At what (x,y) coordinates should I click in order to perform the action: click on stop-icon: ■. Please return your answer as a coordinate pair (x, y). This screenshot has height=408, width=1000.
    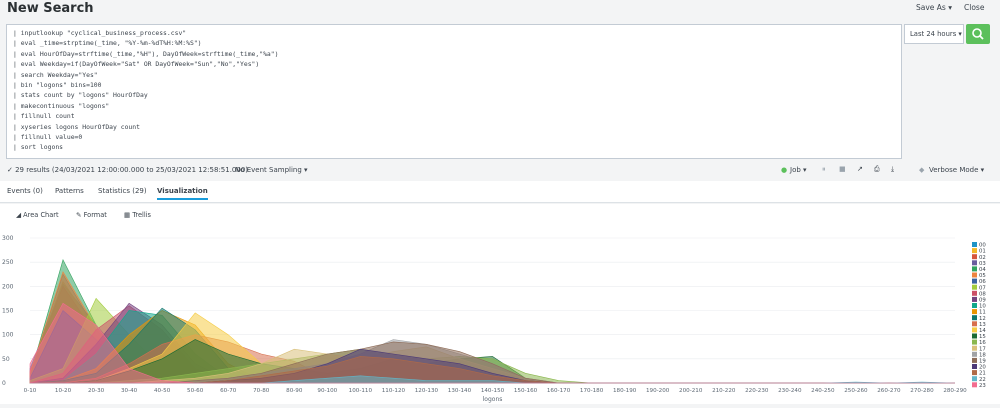
    Looking at the image, I should click on (842, 169).